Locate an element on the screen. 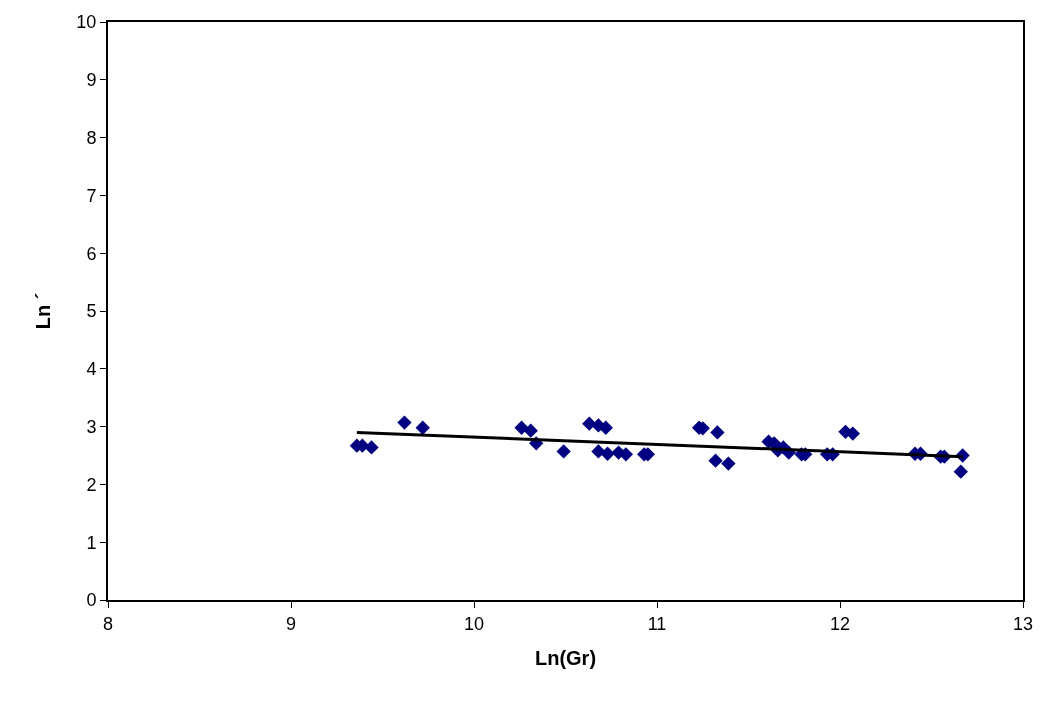  y-tick-label: 8 is located at coordinates (91, 137).